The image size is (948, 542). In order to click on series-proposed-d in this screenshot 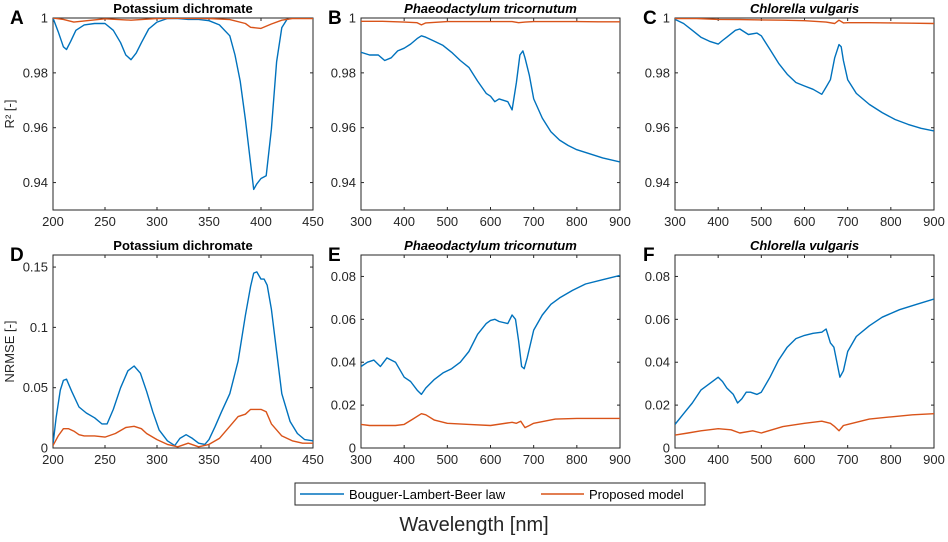, I will do `click(183, 428)`.